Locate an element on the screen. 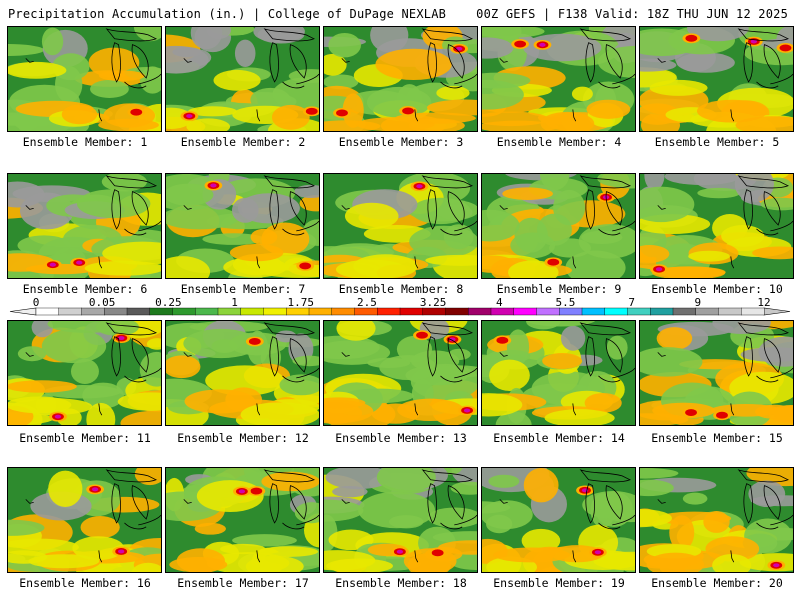 The height and width of the screenshot is (600, 800). precipitation-colorbar: 0 0.05 0.25 1 1.75 2.5 3.25 4 5.5 7 9 12 is located at coordinates (400, 306).